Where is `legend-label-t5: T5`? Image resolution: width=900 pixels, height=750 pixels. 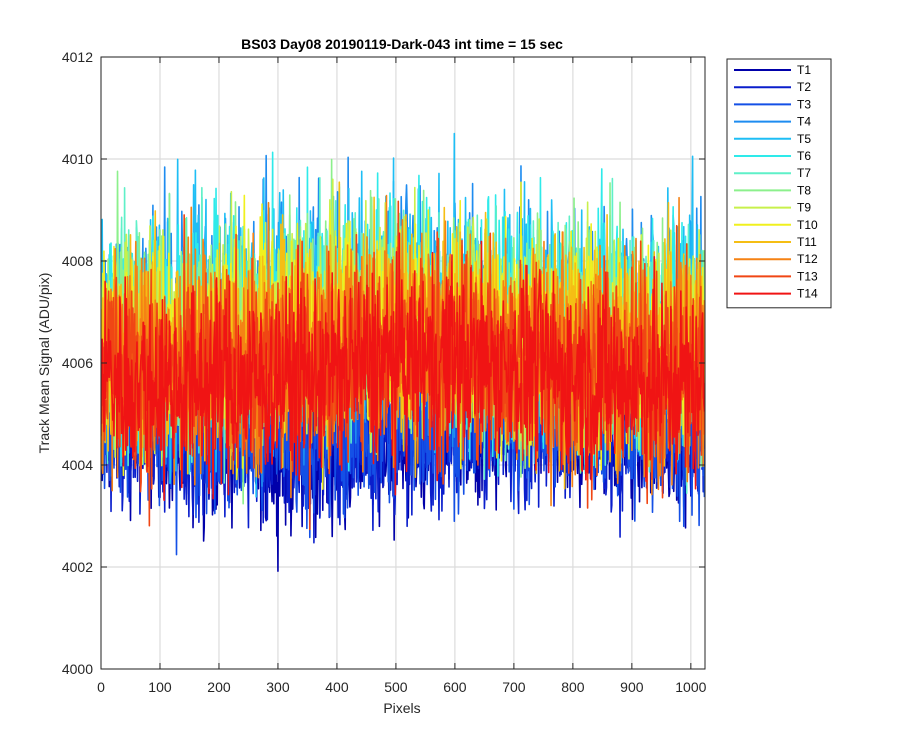 legend-label-t5: T5 is located at coordinates (804, 139).